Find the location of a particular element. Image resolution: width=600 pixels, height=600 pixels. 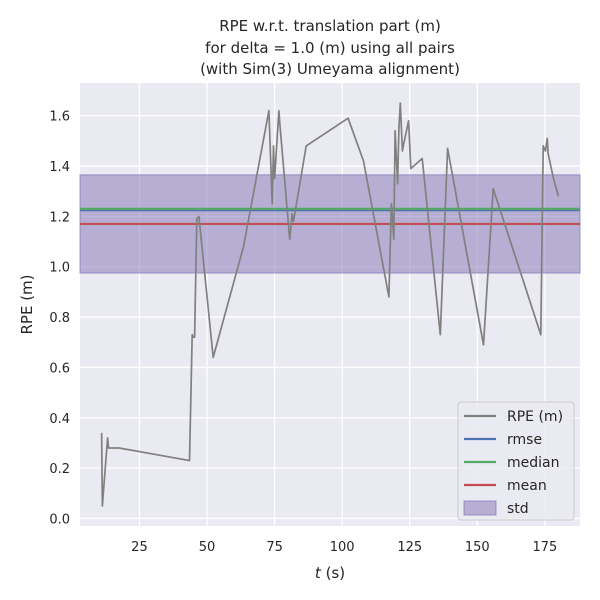

y-tick-label: 1.2 is located at coordinates (59, 217).